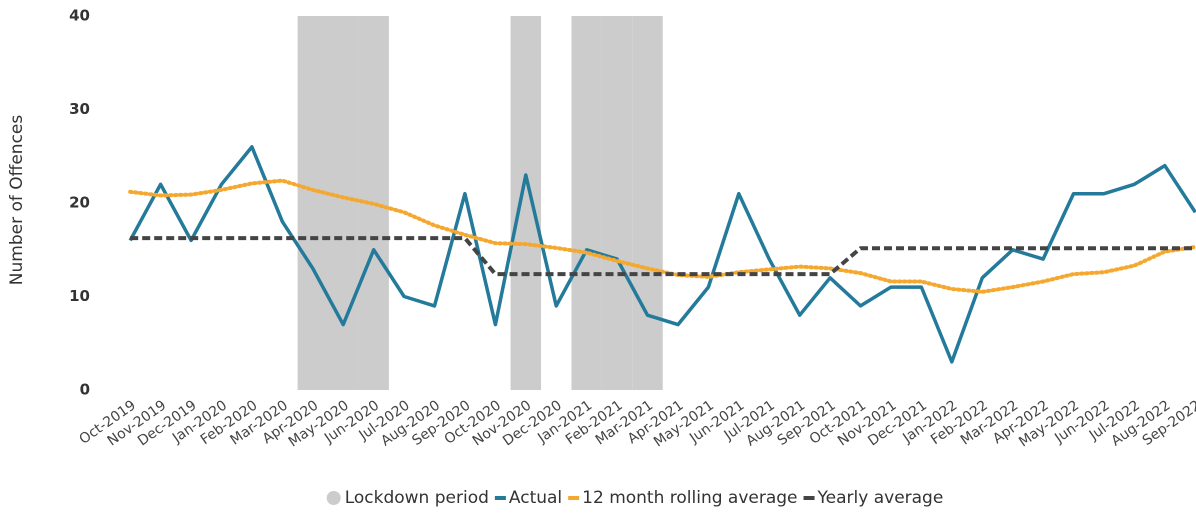 The image size is (1196, 513). I want to click on y-tick-label: 40, so click(79, 16).